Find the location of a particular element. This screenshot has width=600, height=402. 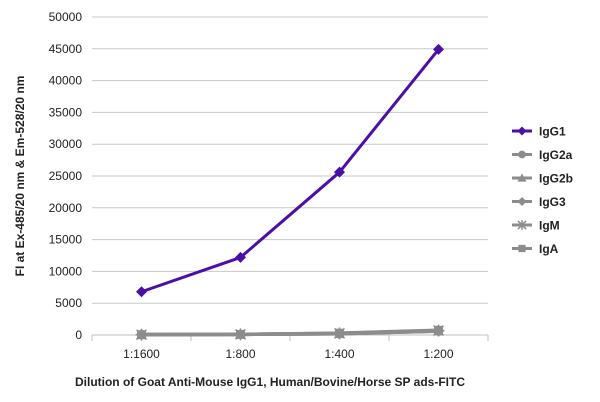

y-tick-label: 15000 is located at coordinates (66, 240).